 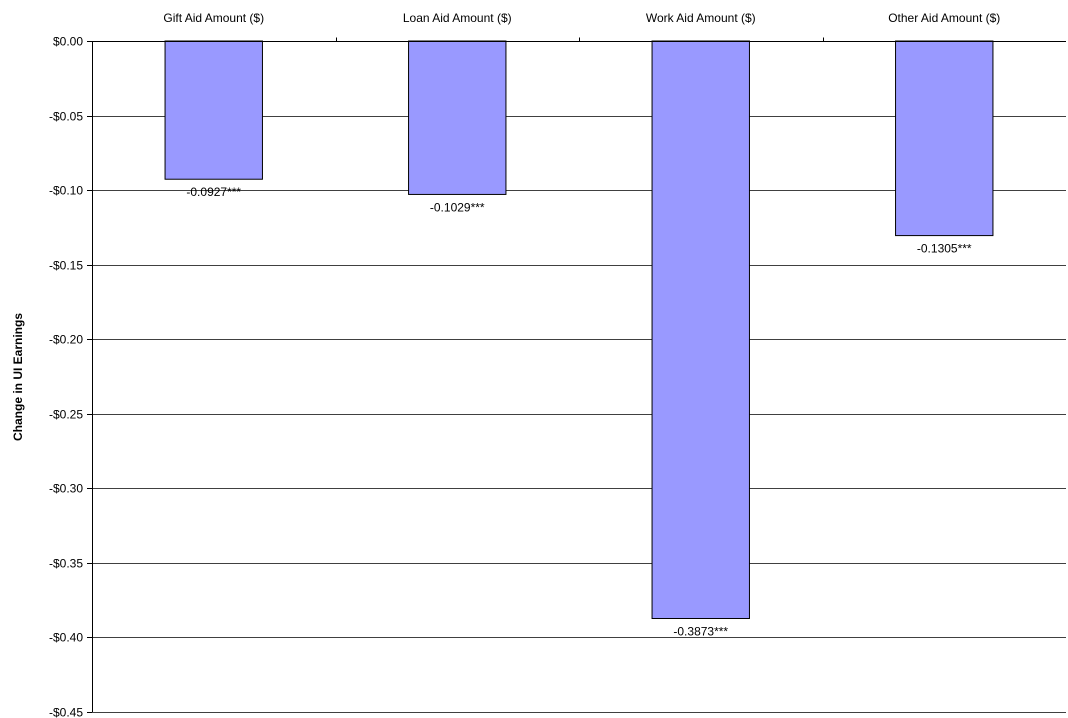 I want to click on data-label: -0.0927***, so click(x=213, y=192).